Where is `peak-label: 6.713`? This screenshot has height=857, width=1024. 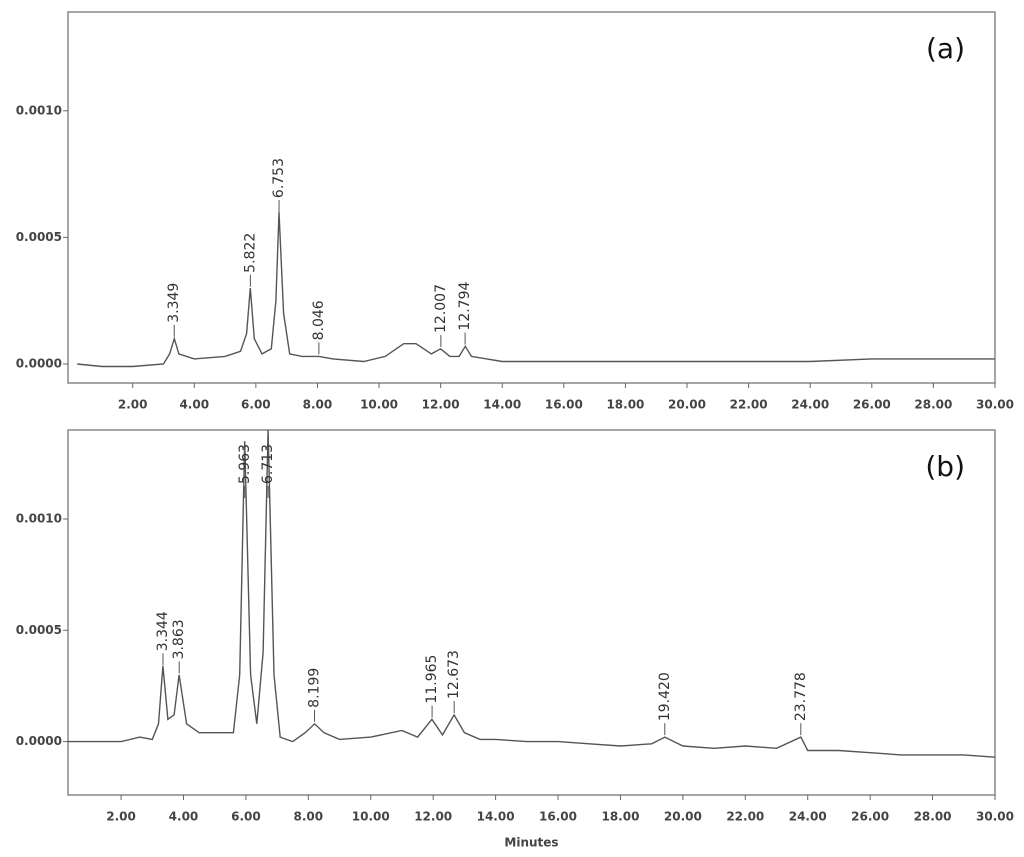 peak-label: 6.713 is located at coordinates (268, 464).